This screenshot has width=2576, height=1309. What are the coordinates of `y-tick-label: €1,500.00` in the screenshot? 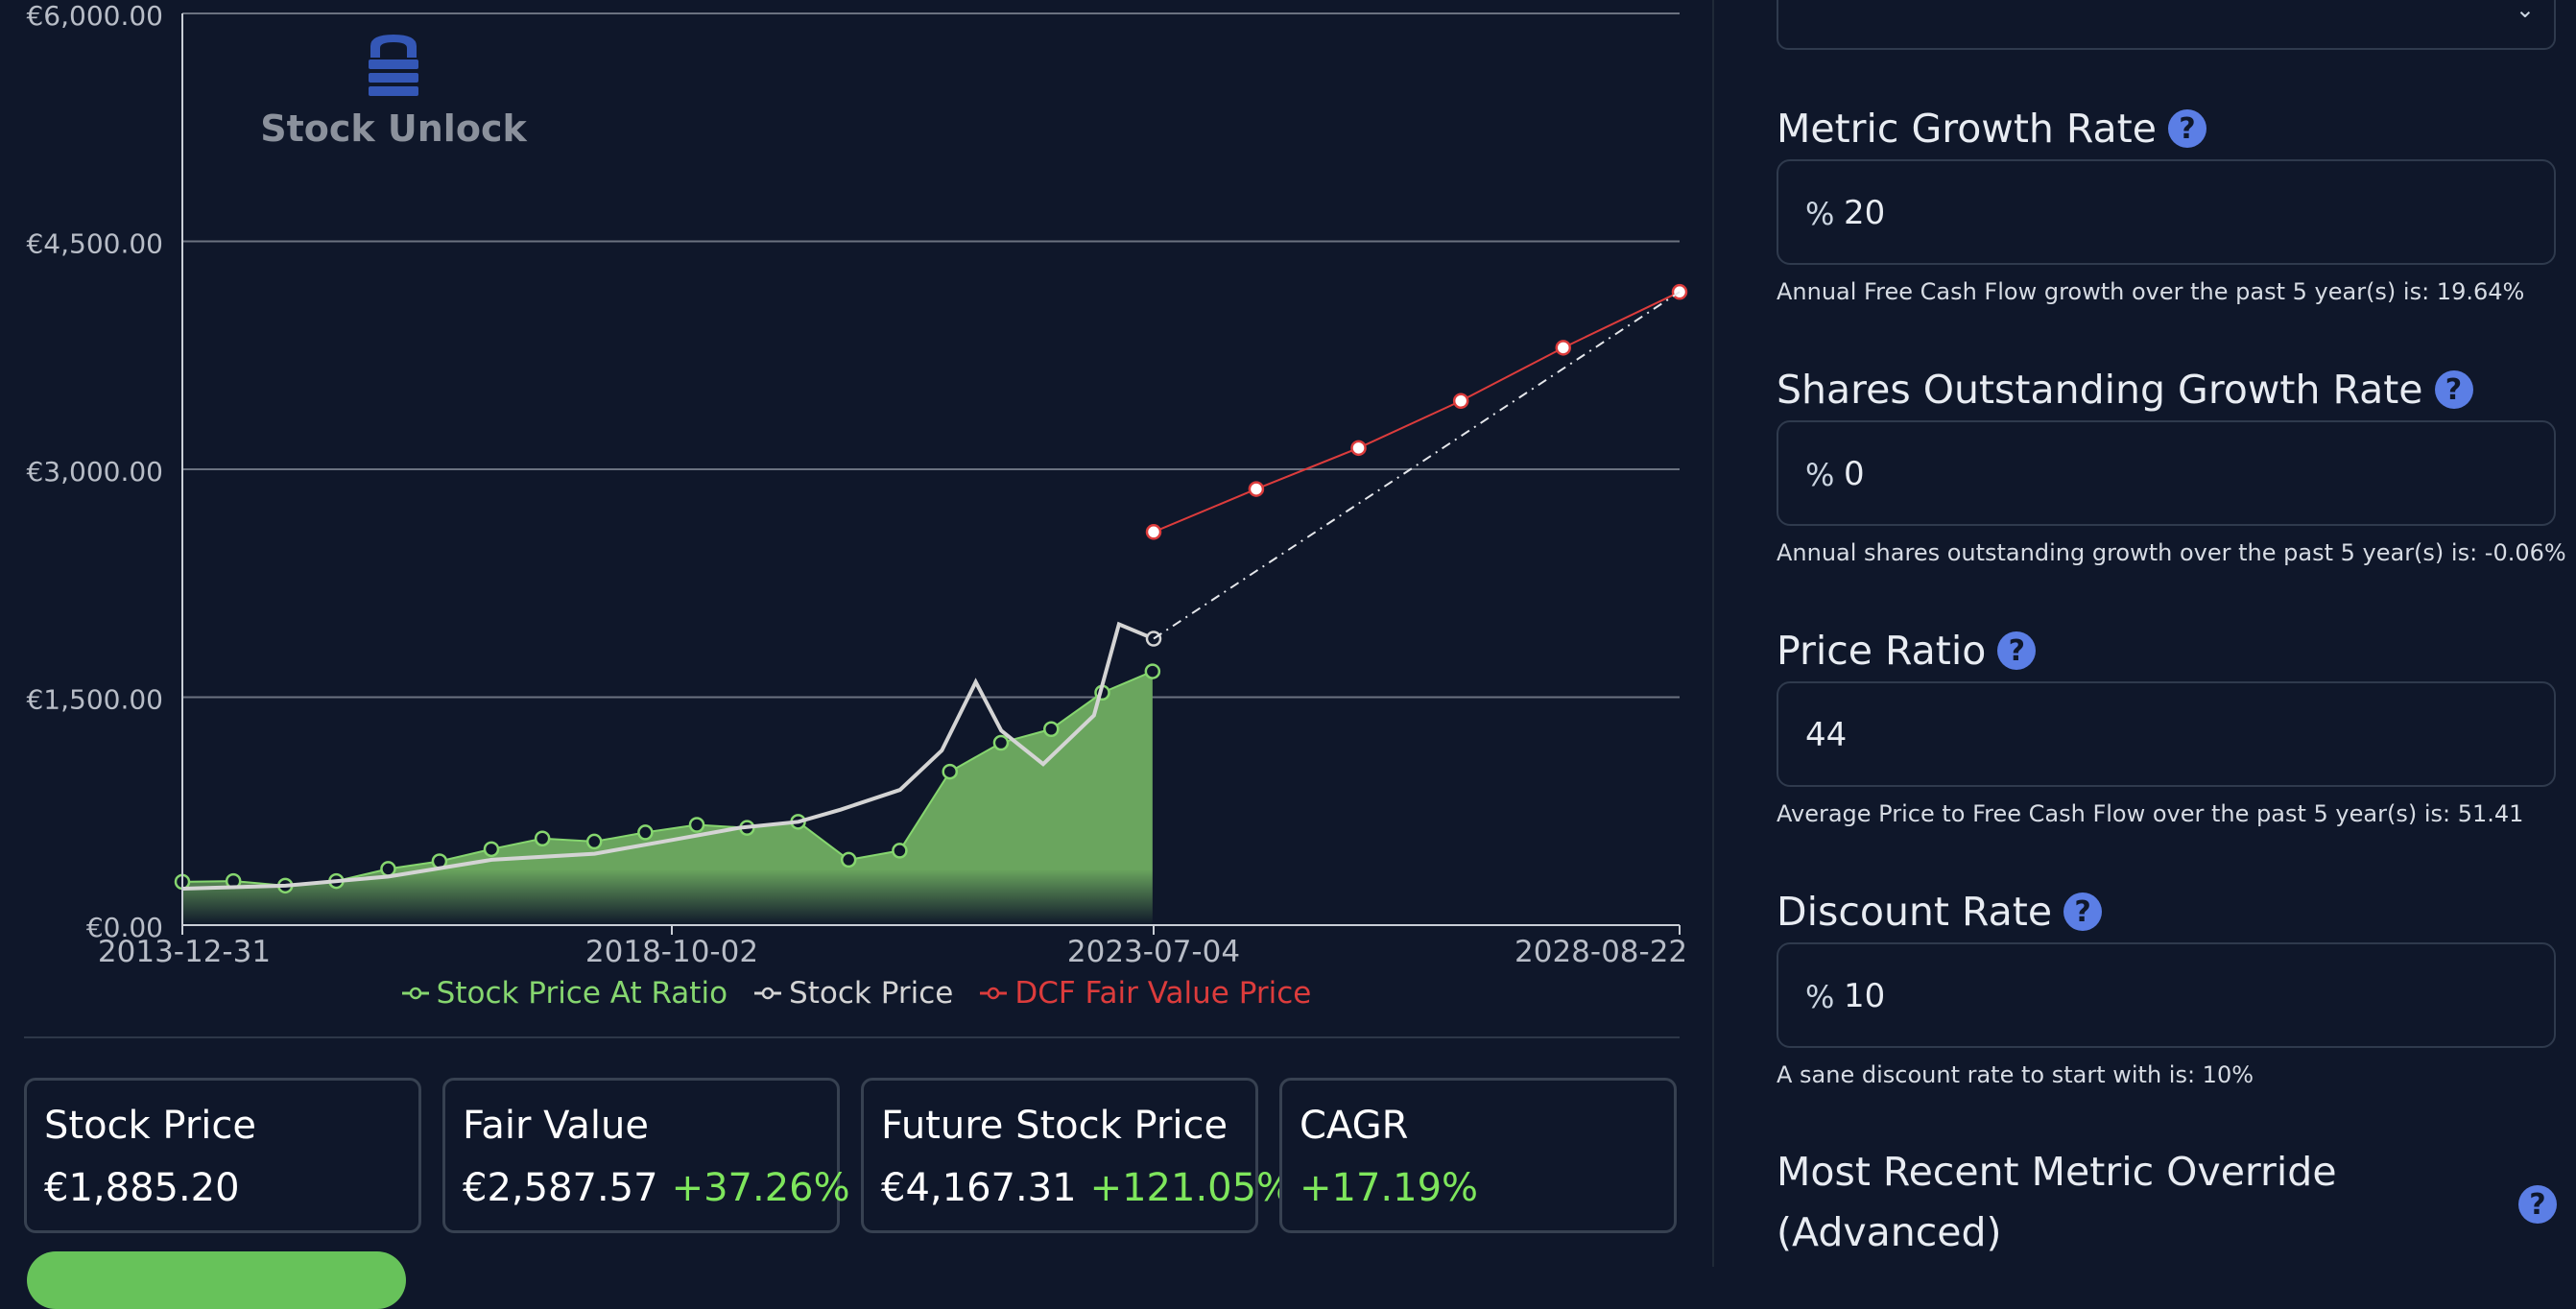 It's located at (94, 700).